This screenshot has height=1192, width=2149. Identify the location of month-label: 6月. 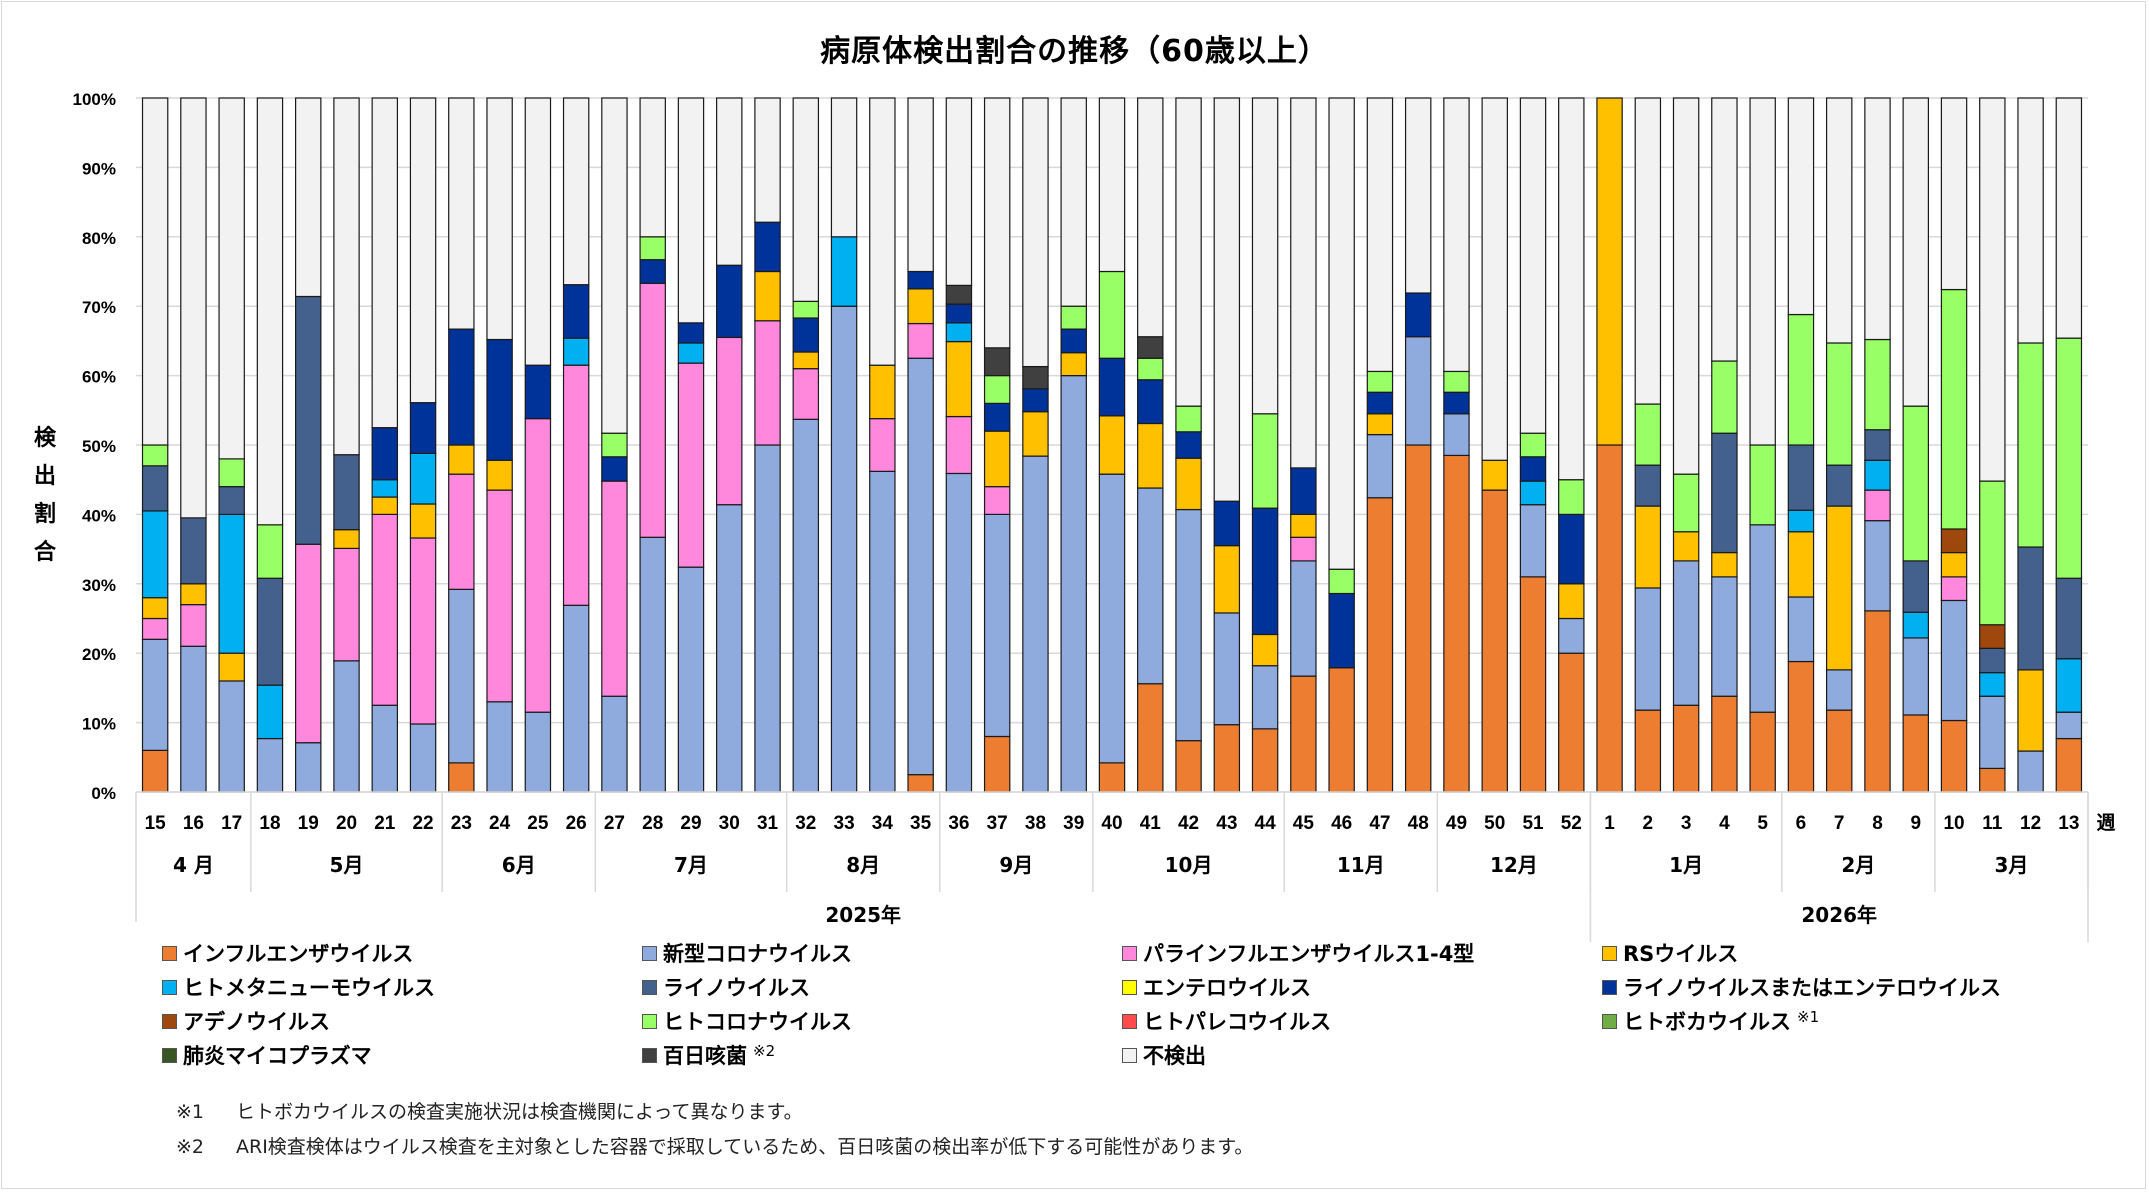
(519, 865).